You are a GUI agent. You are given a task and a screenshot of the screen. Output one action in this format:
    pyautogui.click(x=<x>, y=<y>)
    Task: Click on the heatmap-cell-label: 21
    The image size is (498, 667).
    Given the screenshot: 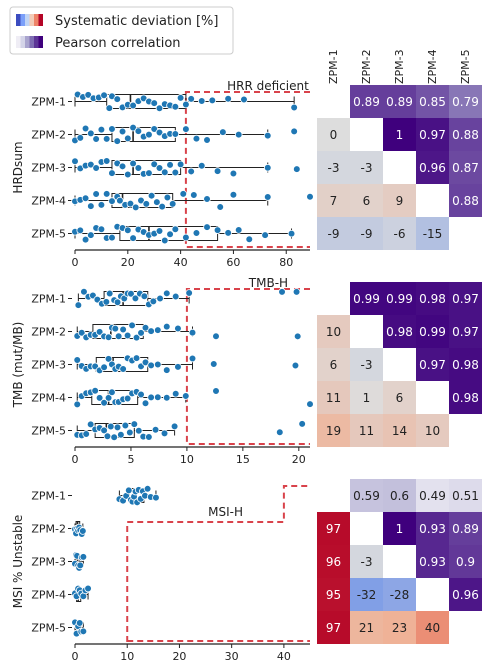 What is the action you would take?
    pyautogui.click(x=366, y=628)
    